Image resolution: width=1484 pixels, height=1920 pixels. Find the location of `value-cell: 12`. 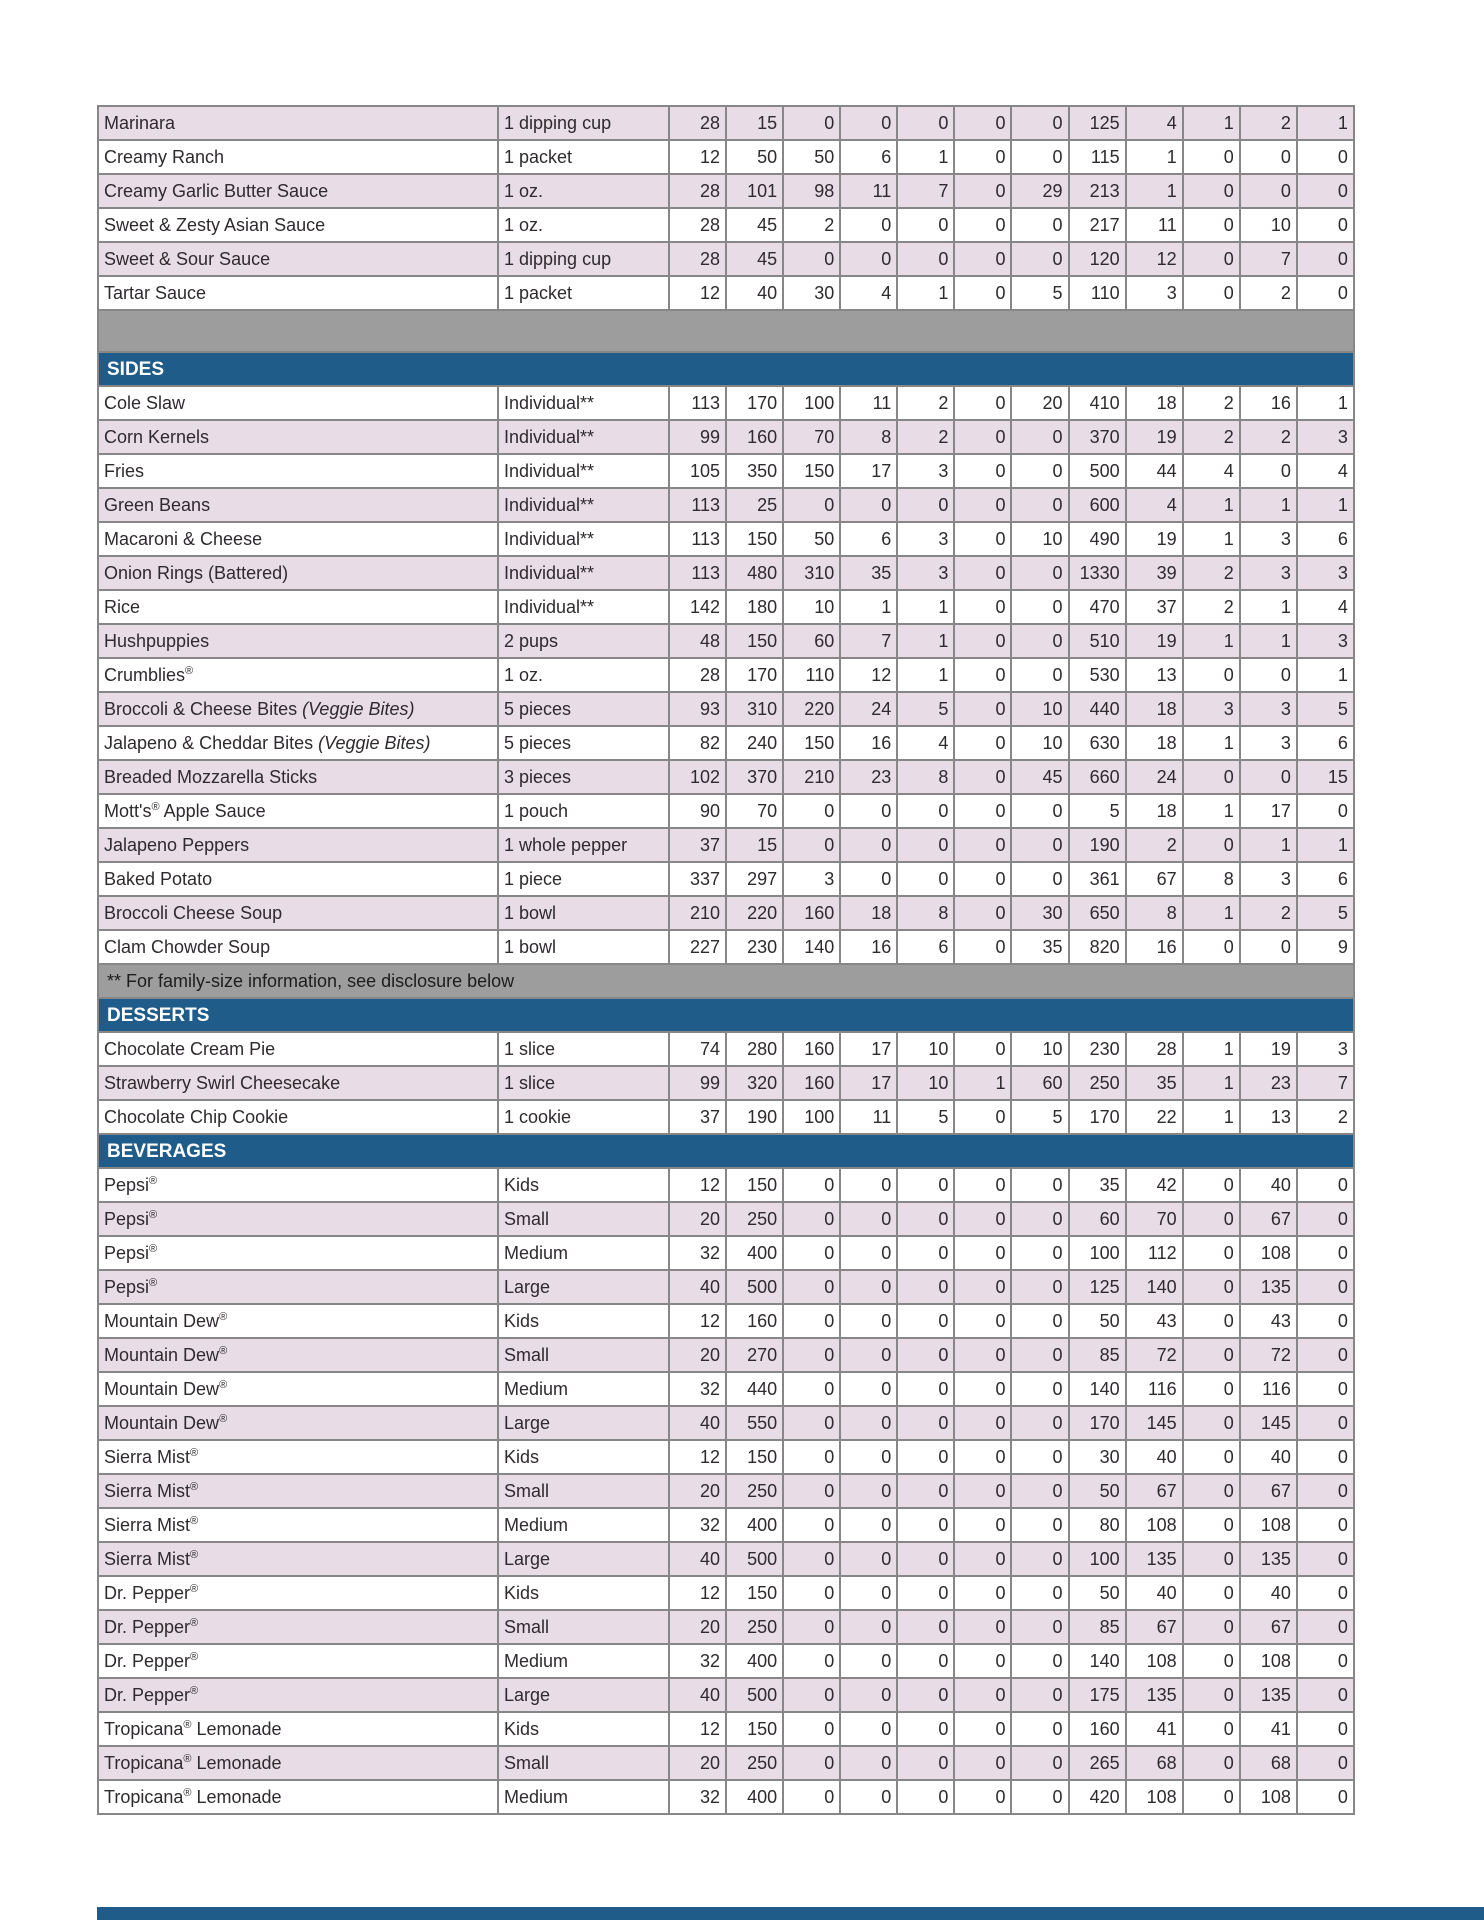

value-cell: 12 is located at coordinates (697, 157).